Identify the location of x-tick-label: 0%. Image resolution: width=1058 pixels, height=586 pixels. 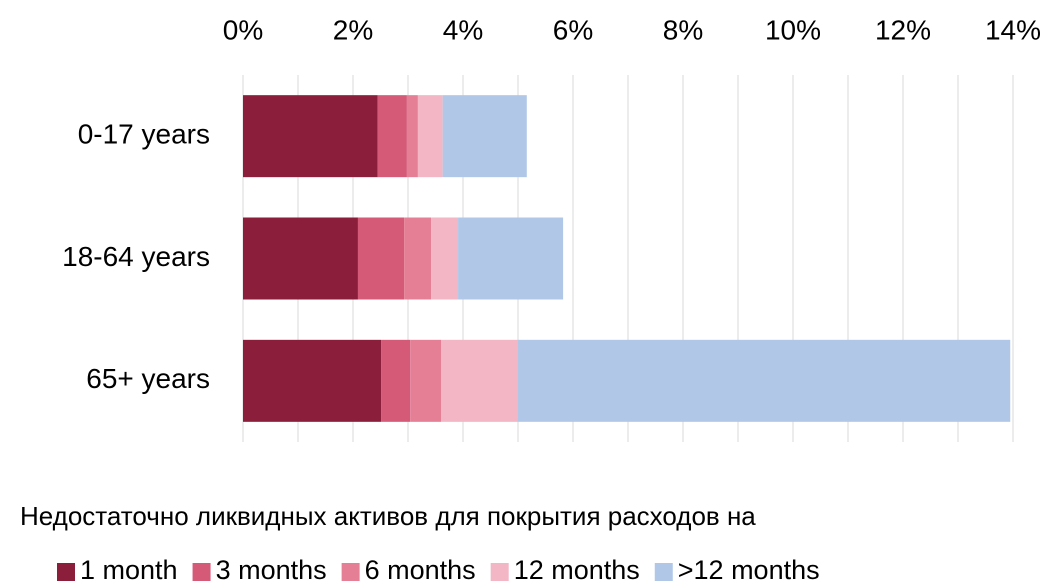
(243, 29).